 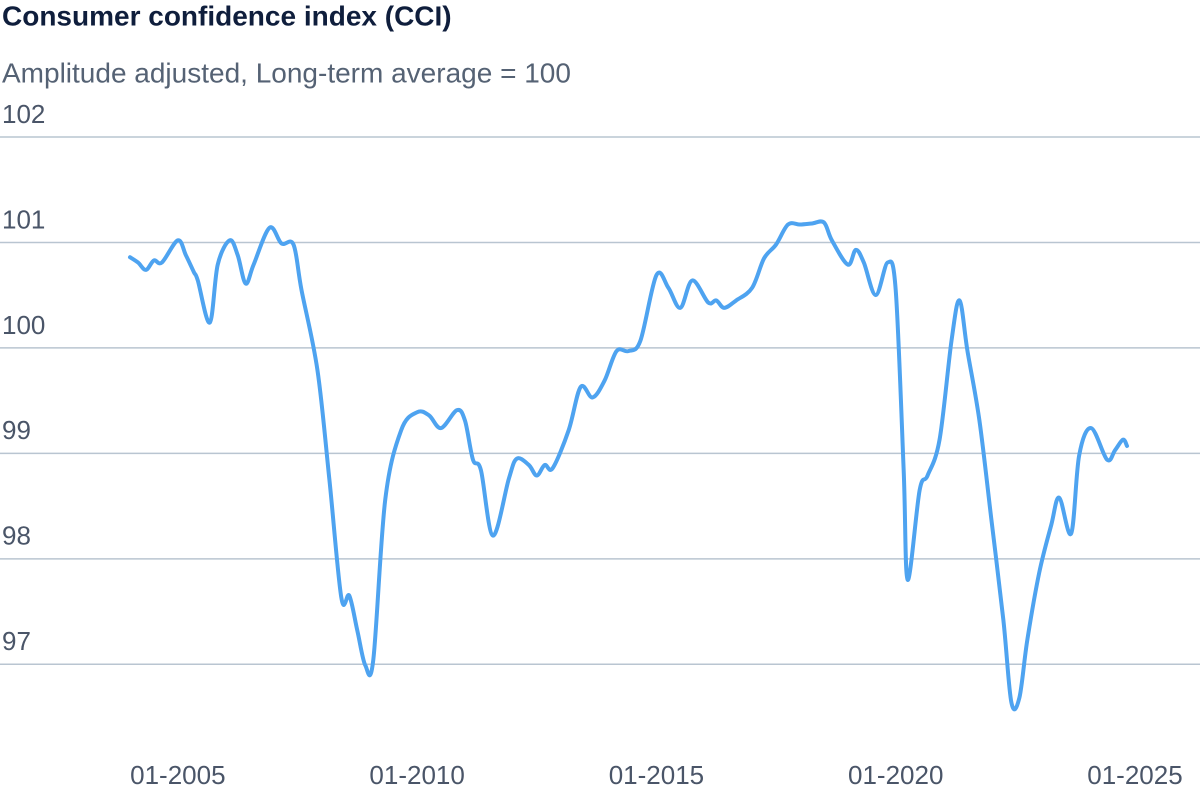 I want to click on x-tick-label: 01-2020, so click(x=895, y=775).